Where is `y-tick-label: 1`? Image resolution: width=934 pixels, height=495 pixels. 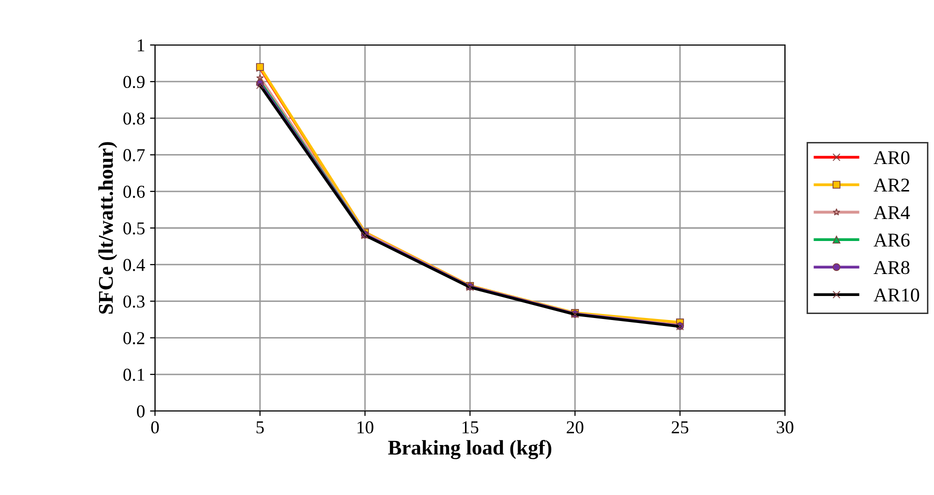
y-tick-label: 1 is located at coordinates (141, 45).